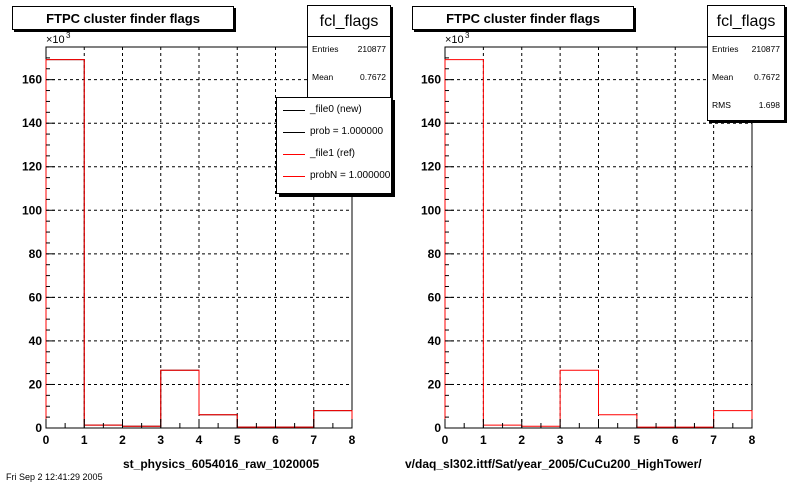  Describe the element at coordinates (32, 210) in the screenshot. I see `left-y-tick-label: 100` at that location.